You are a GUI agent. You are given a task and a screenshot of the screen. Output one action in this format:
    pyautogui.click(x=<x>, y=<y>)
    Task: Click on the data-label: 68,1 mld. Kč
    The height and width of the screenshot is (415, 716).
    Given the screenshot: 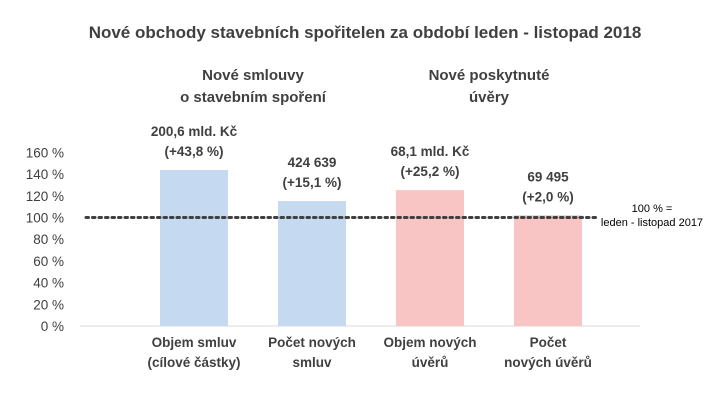 What is the action you would take?
    pyautogui.click(x=430, y=151)
    